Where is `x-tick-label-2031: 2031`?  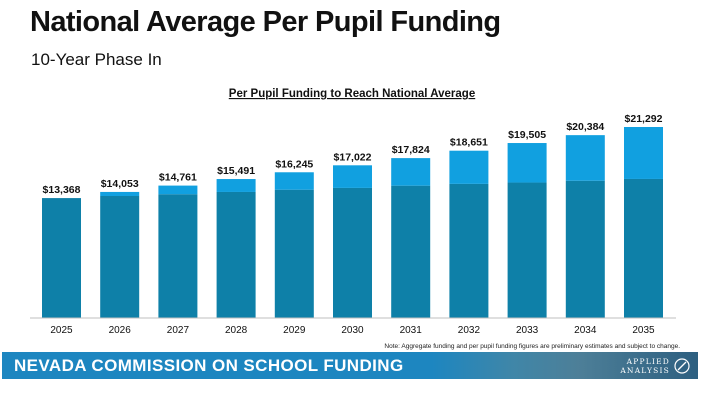
x-tick-label-2031: 2031 is located at coordinates (411, 330).